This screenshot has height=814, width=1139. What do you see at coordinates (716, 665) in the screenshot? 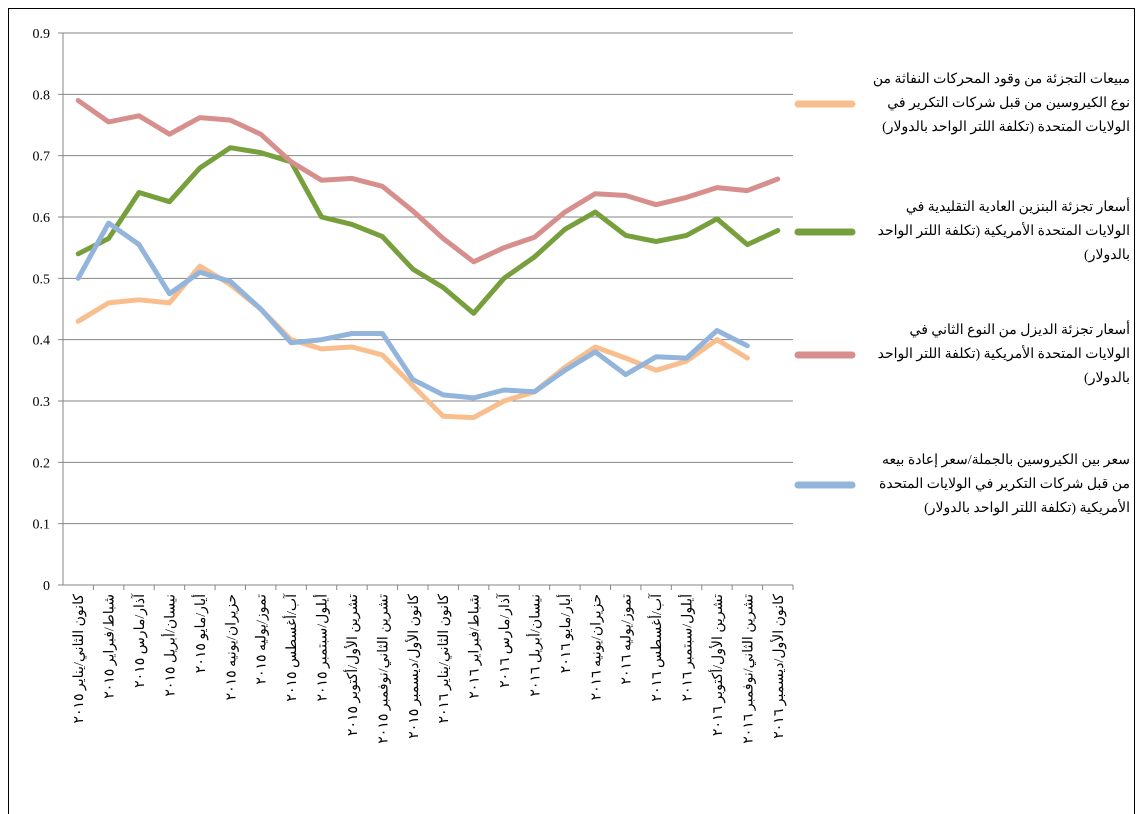
I see `x-tick-label: تشرين الأول/أكتوبر ٢٠١٦` at bounding box center [716, 665].